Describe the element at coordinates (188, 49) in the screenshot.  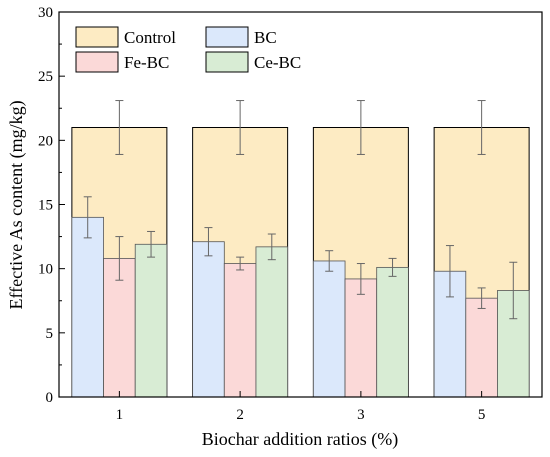
I see `legend: Control BC Fe-BC Ce-BC` at that location.